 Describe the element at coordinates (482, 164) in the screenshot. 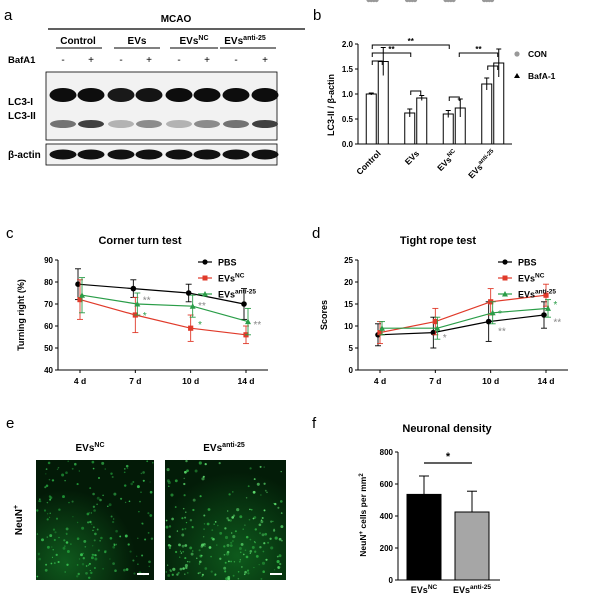

I see `b-category-label: EVsanti-25` at that location.